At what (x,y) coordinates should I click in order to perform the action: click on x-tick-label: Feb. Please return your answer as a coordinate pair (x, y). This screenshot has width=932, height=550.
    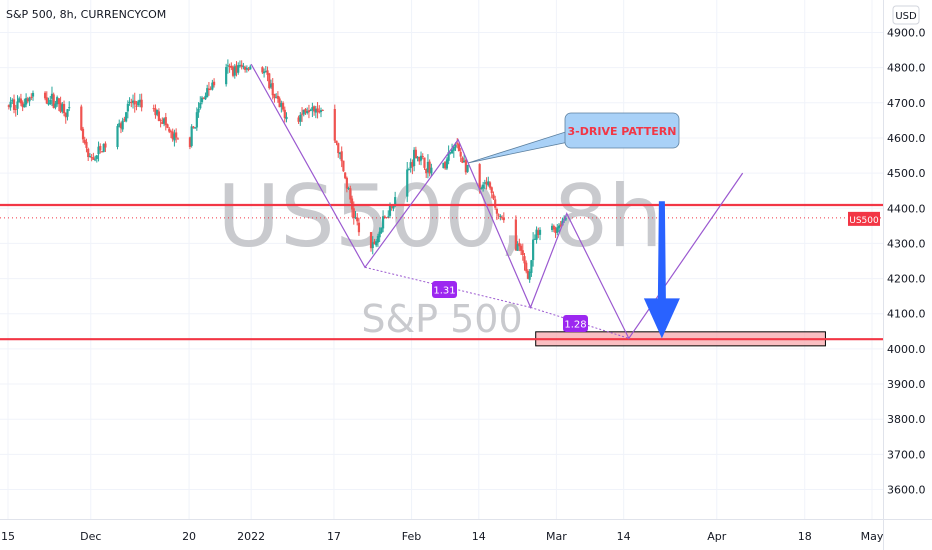
    Looking at the image, I should click on (411, 536).